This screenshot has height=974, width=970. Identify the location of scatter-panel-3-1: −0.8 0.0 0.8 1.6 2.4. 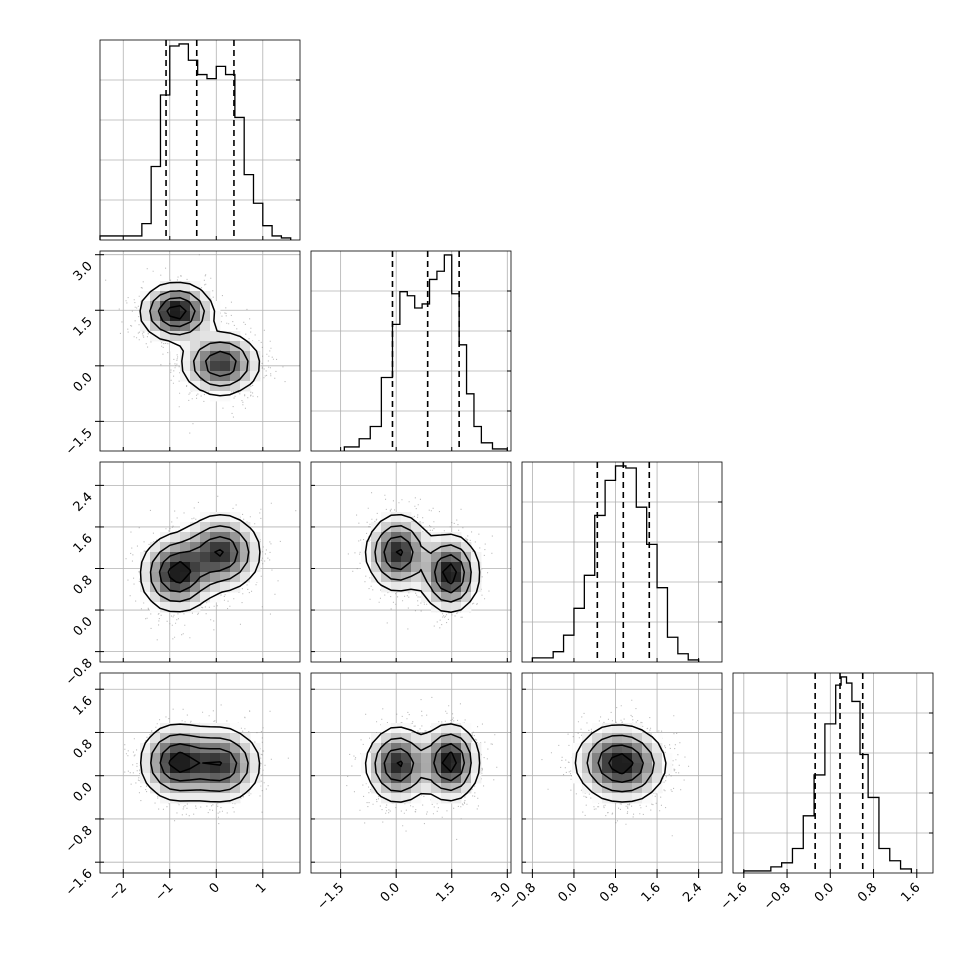
(182, 575).